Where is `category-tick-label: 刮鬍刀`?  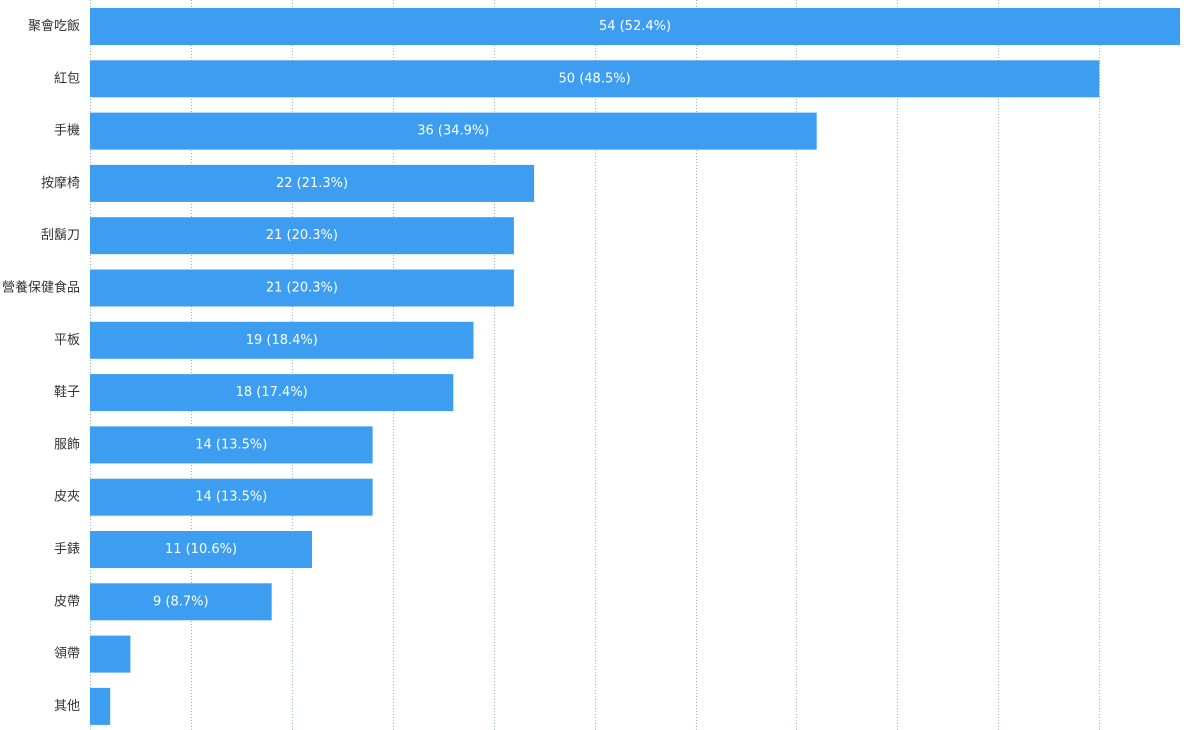
category-tick-label: 刮鬍刀 is located at coordinates (60, 235).